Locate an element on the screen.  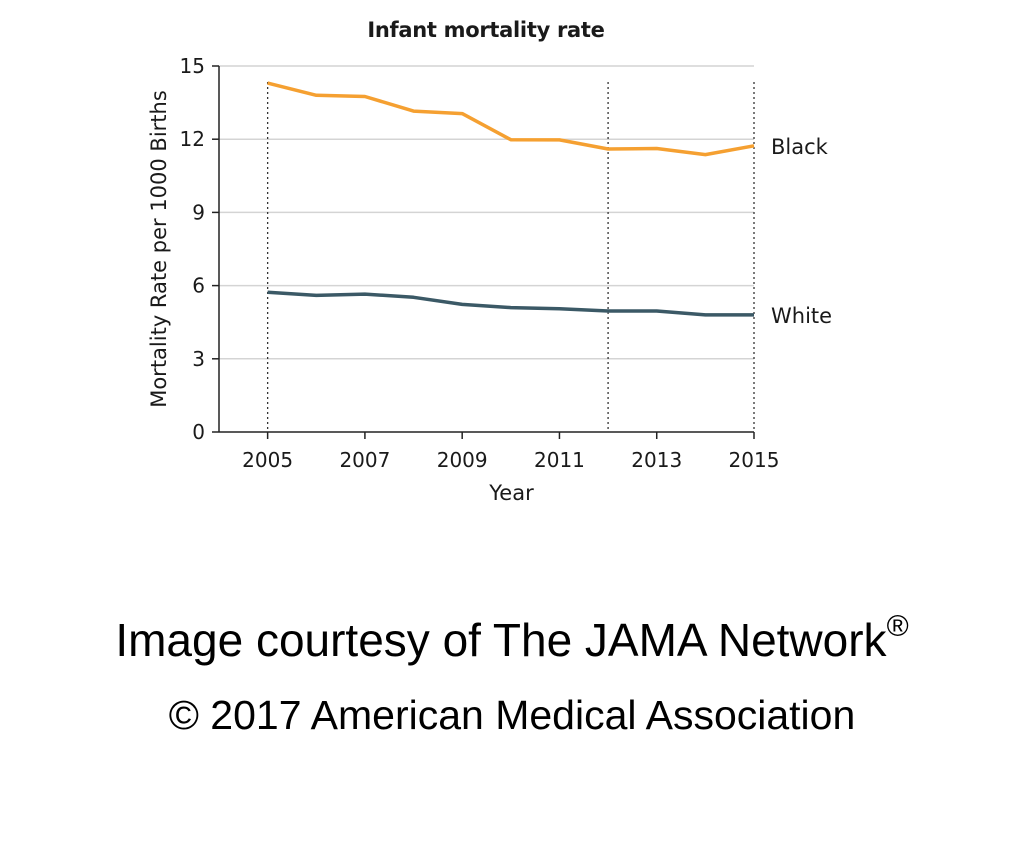
y-axis-title: Mortality Rate per 1000 Births is located at coordinates (159, 249).